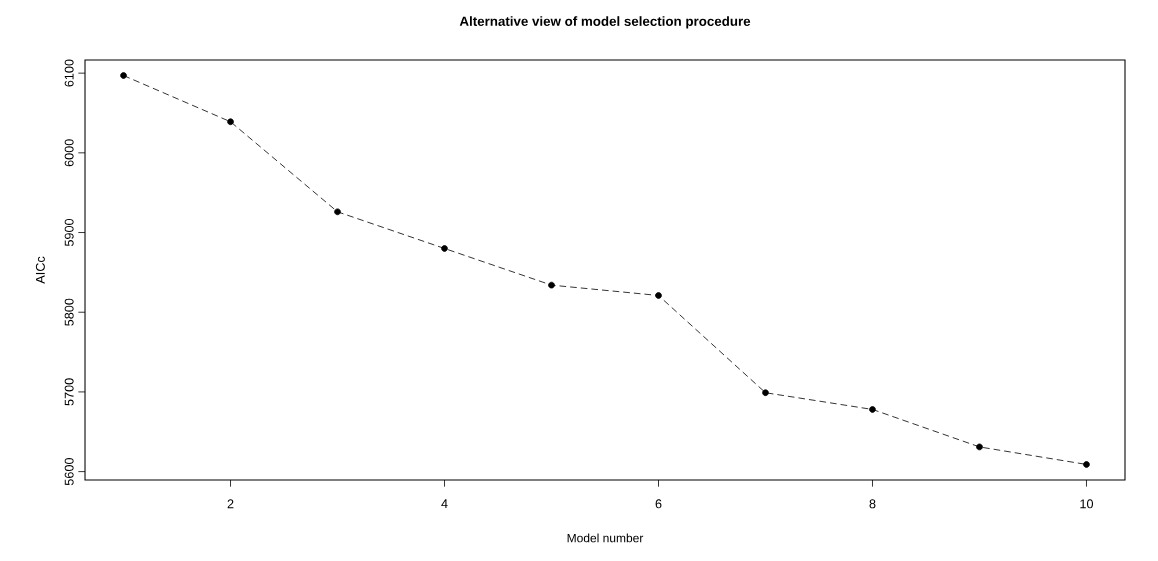  I want to click on y-tick-label: 5800, so click(69, 312).